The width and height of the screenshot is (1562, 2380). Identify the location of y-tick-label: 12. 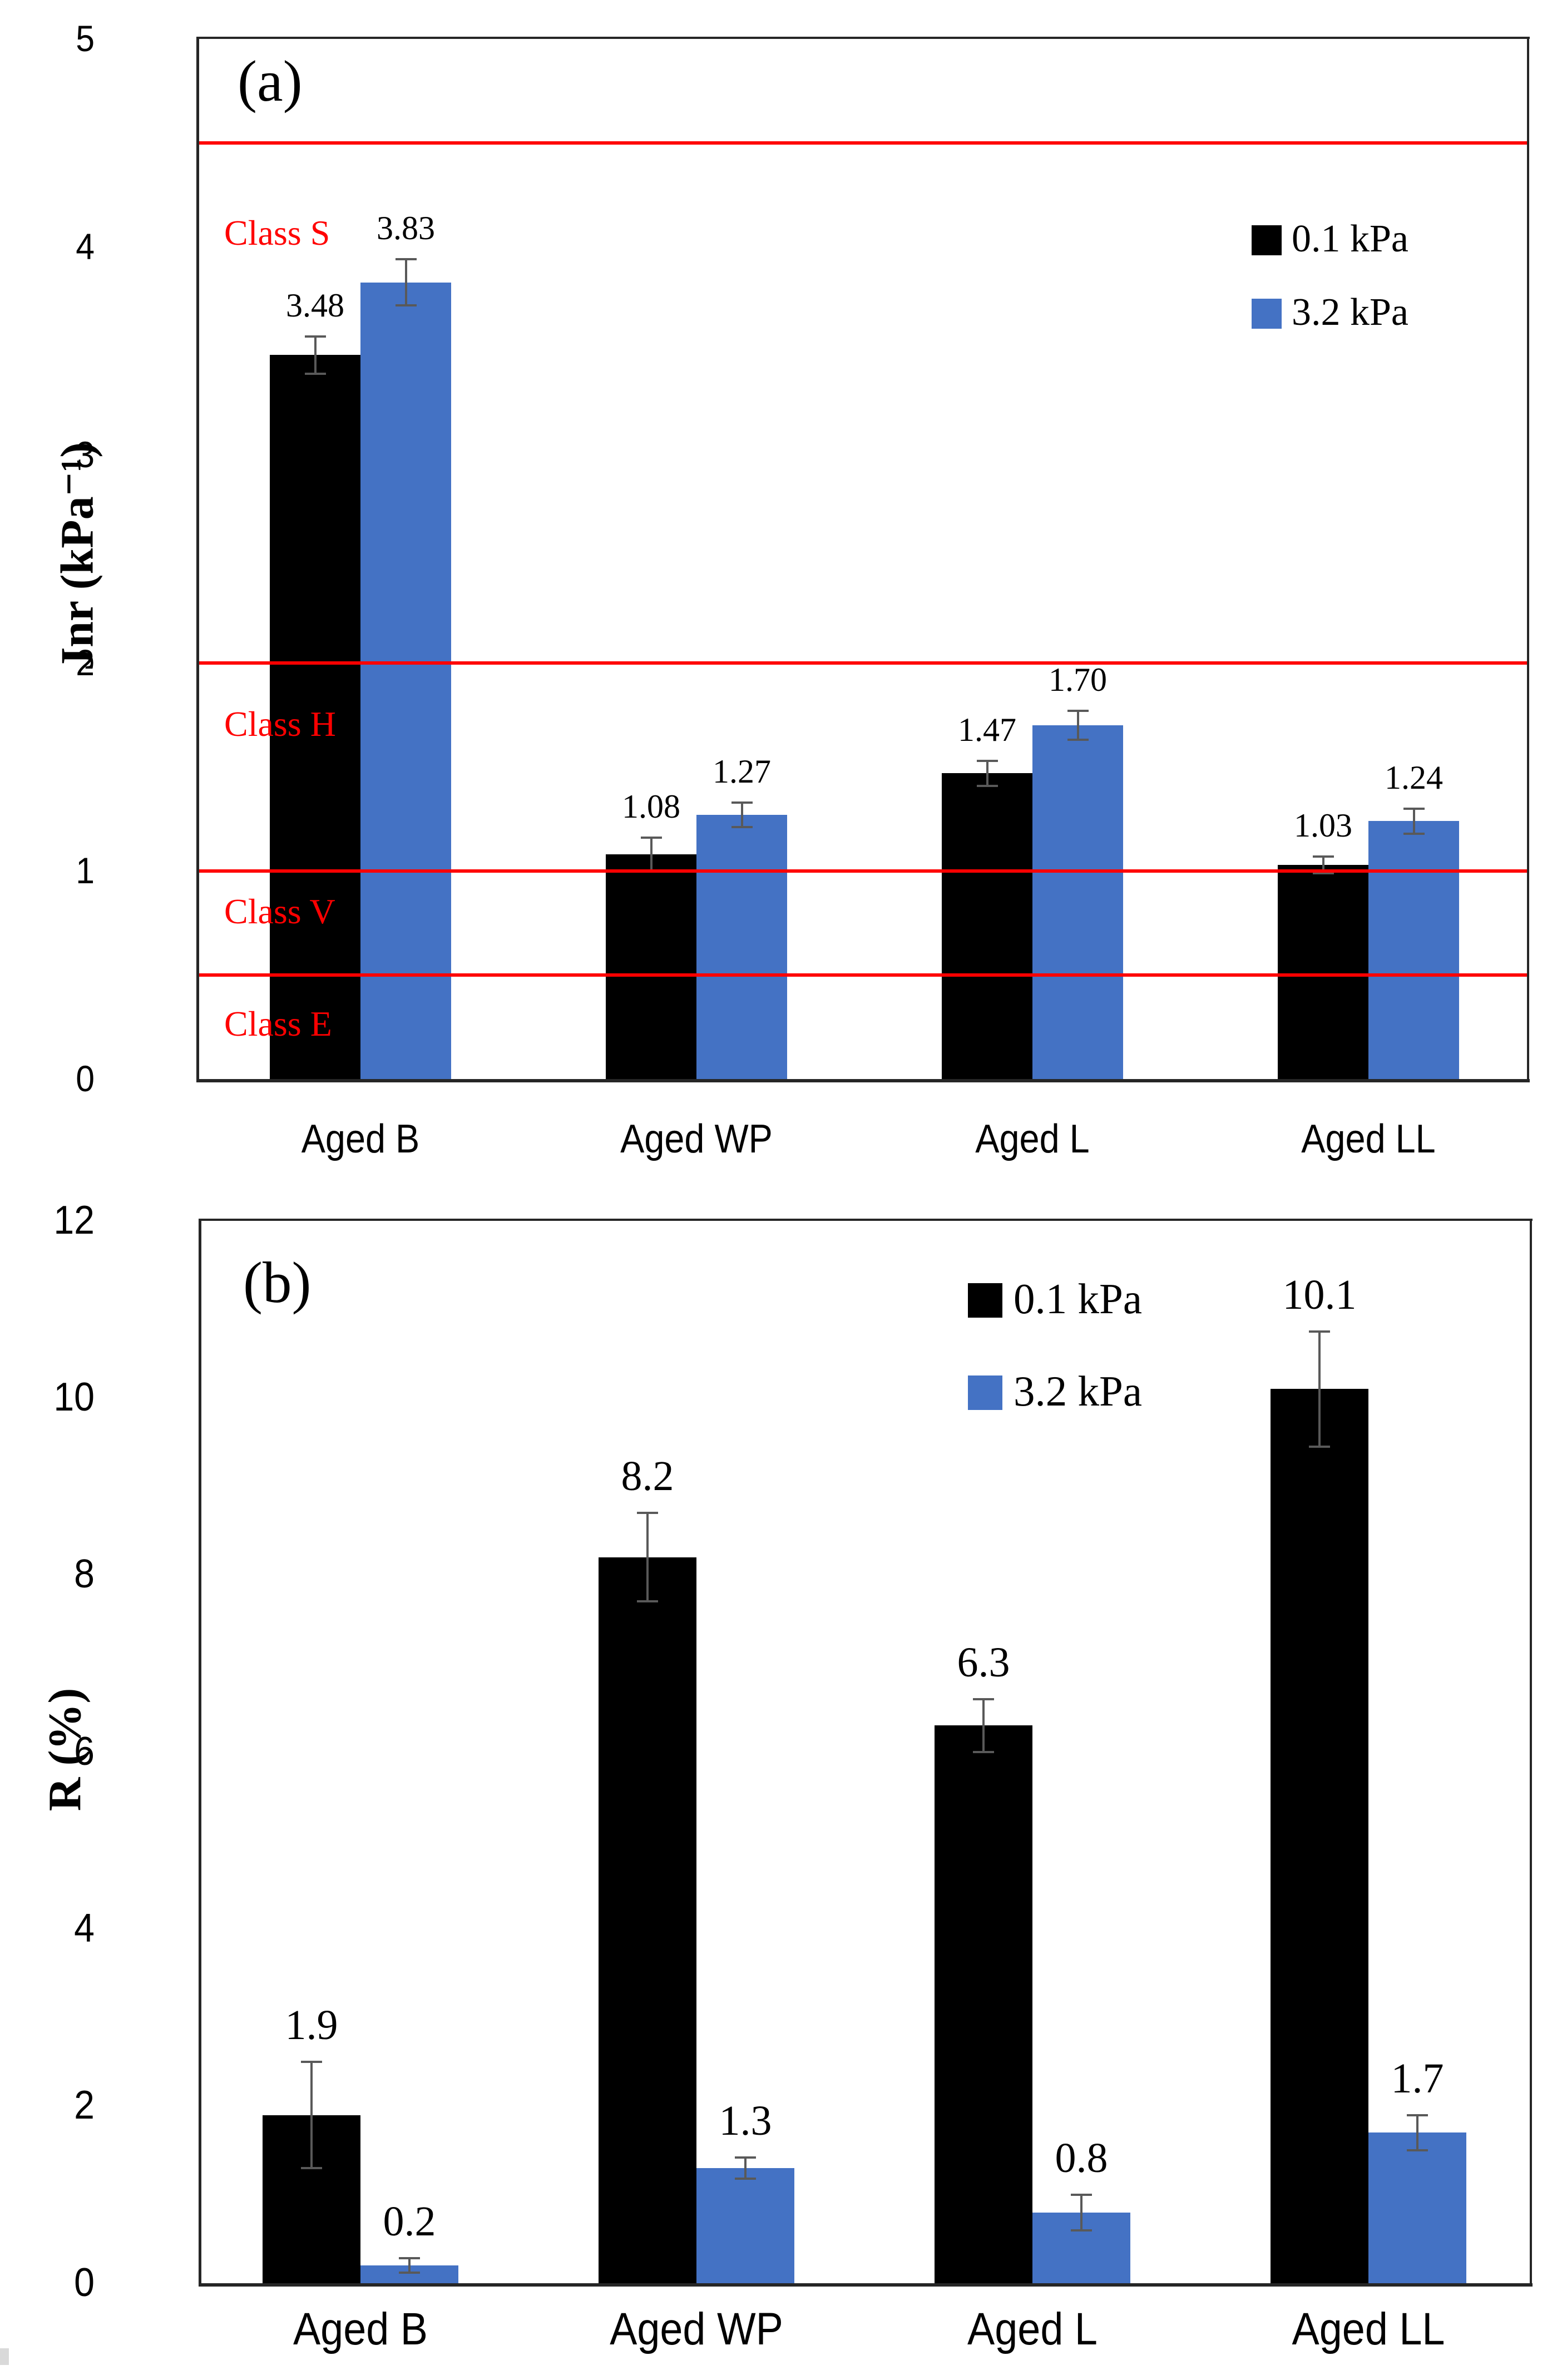
(74, 1220).